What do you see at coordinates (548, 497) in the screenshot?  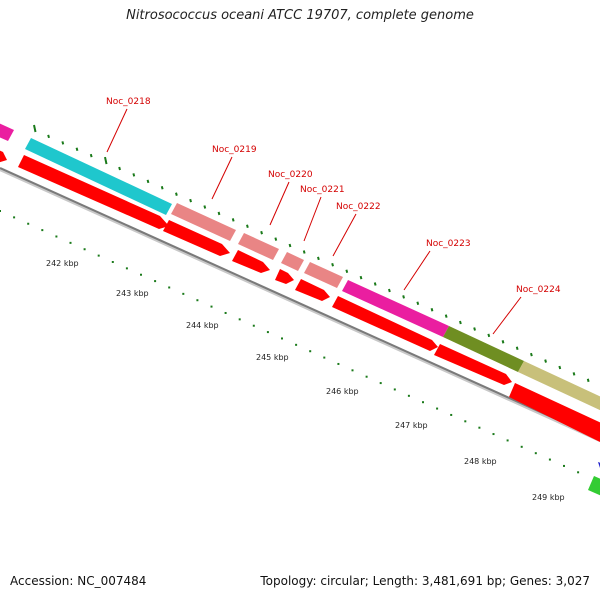 I see `kbp-label: 249 kbp` at bounding box center [548, 497].